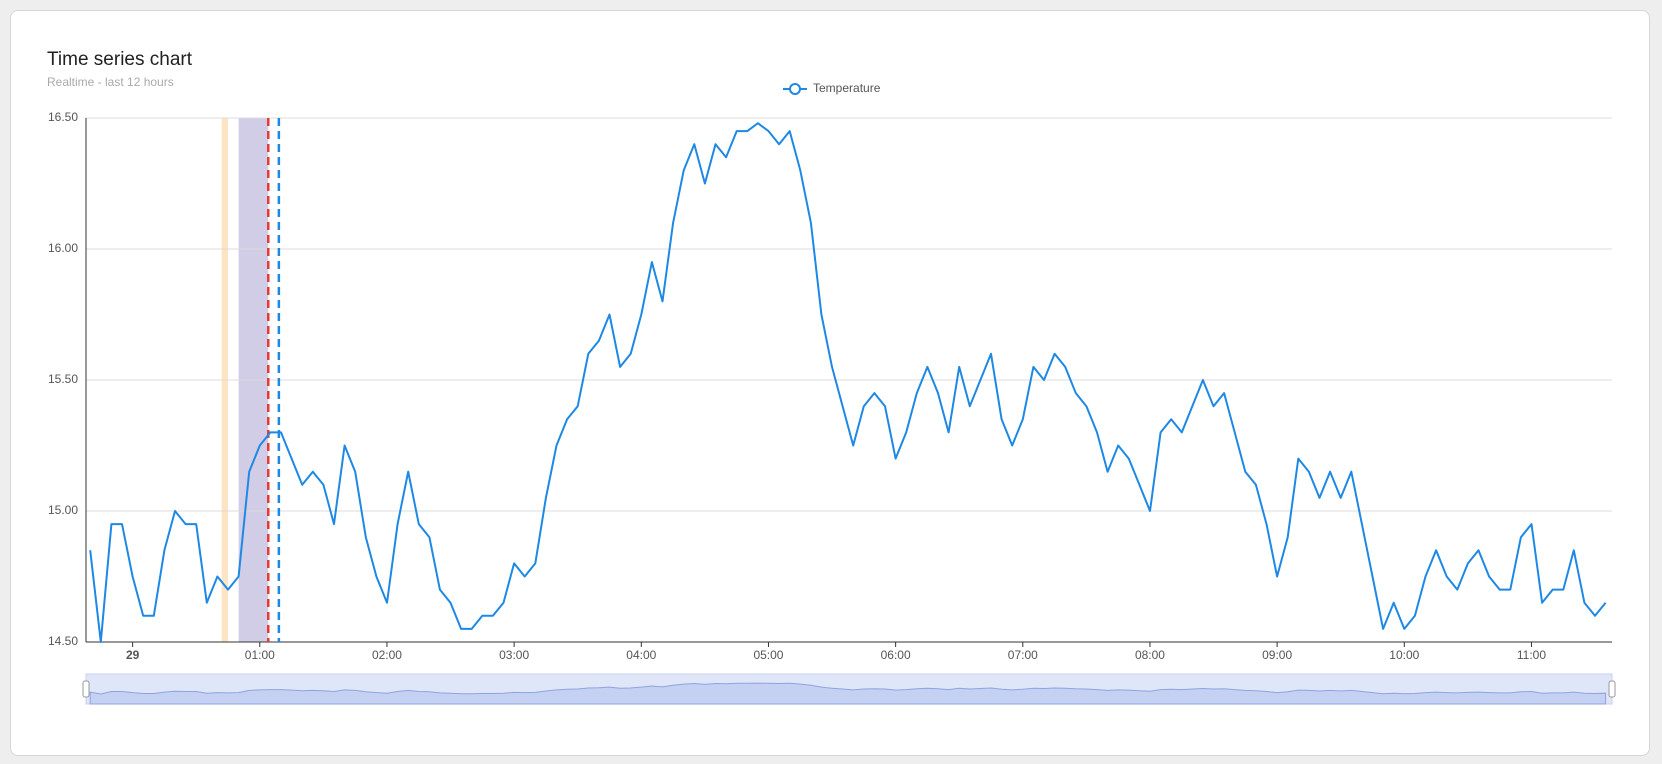 This screenshot has width=1662, height=764. Describe the element at coordinates (110, 82) in the screenshot. I see `chart-subtitle: Realtime - last 12 hours` at that location.